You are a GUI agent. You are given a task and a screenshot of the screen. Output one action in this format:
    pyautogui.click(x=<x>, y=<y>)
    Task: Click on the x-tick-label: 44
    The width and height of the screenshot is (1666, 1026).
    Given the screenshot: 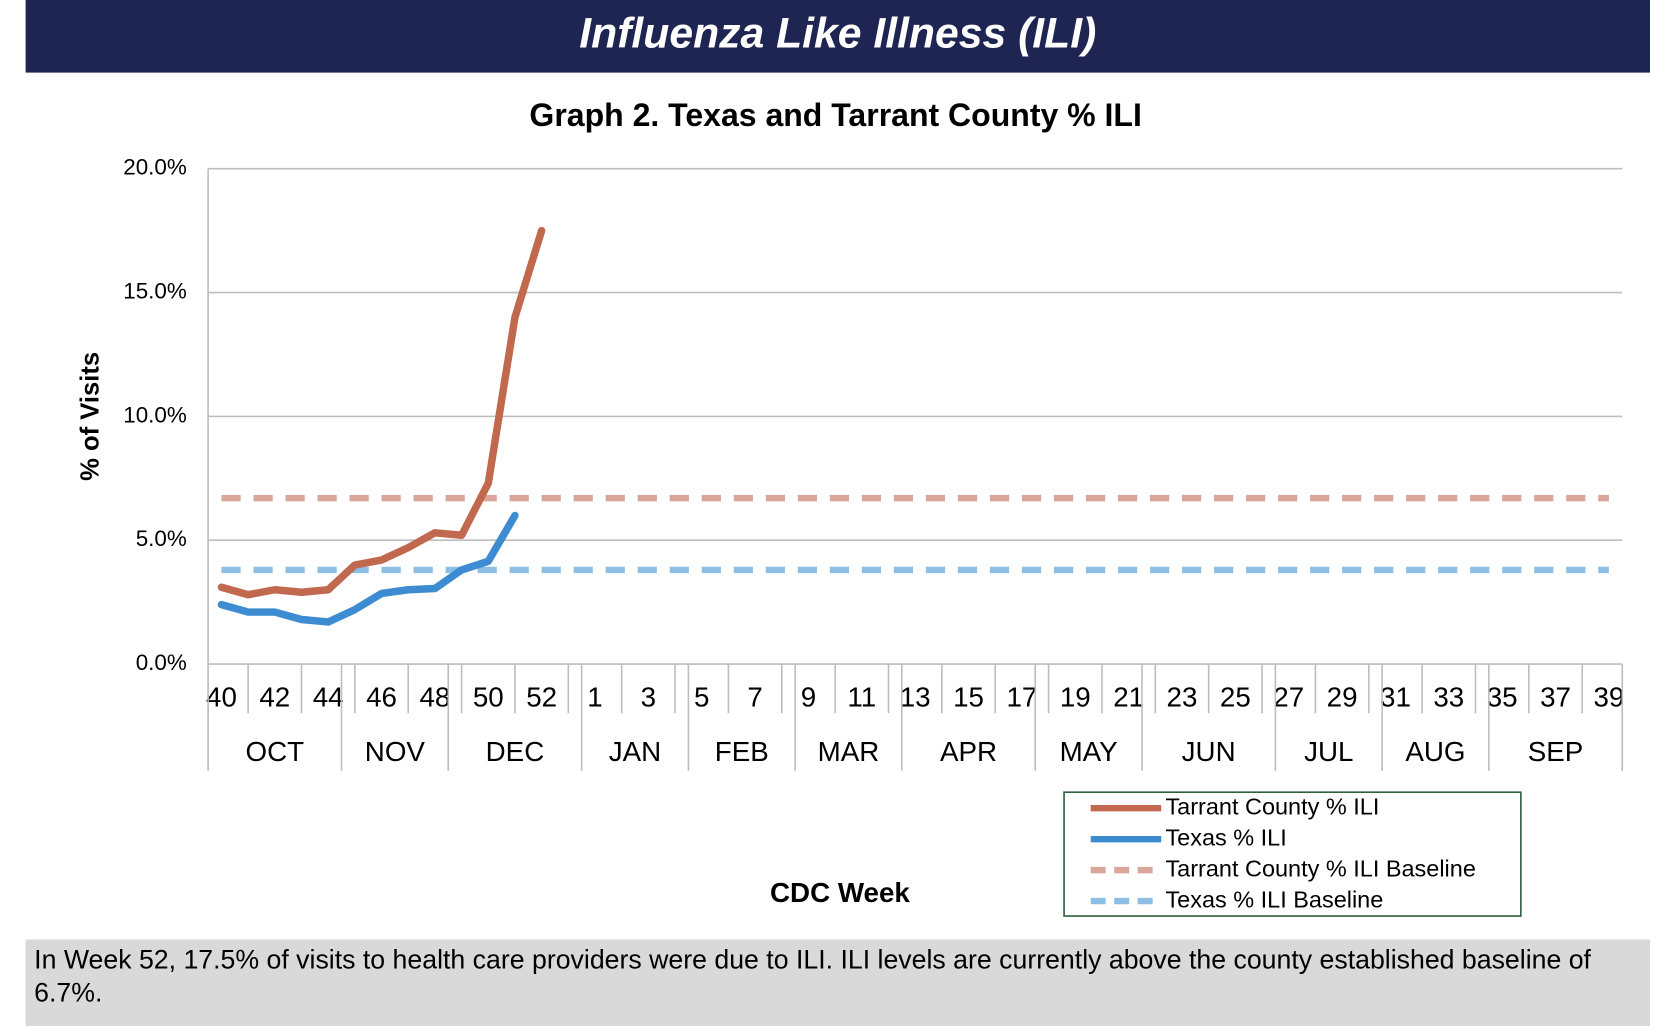 What is the action you would take?
    pyautogui.click(x=328, y=697)
    